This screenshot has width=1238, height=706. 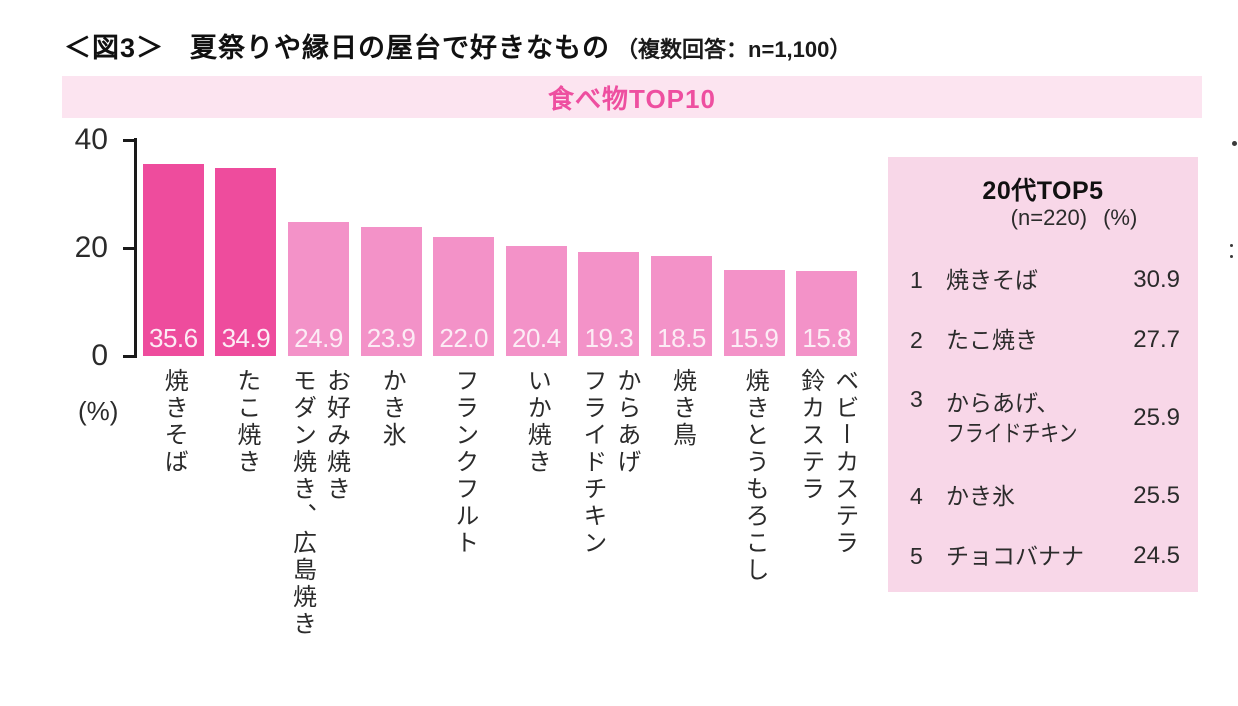 What do you see at coordinates (1156, 279) in the screenshot?
I see `item-value: 30.9` at bounding box center [1156, 279].